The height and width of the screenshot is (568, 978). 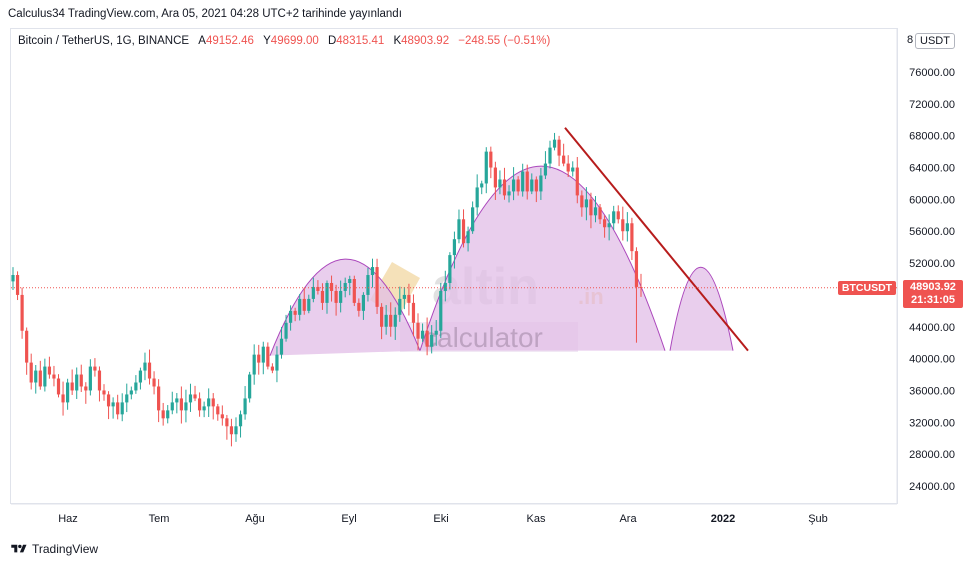 What do you see at coordinates (701, 308) in the screenshot?
I see `right-shoulder-arc` at bounding box center [701, 308].